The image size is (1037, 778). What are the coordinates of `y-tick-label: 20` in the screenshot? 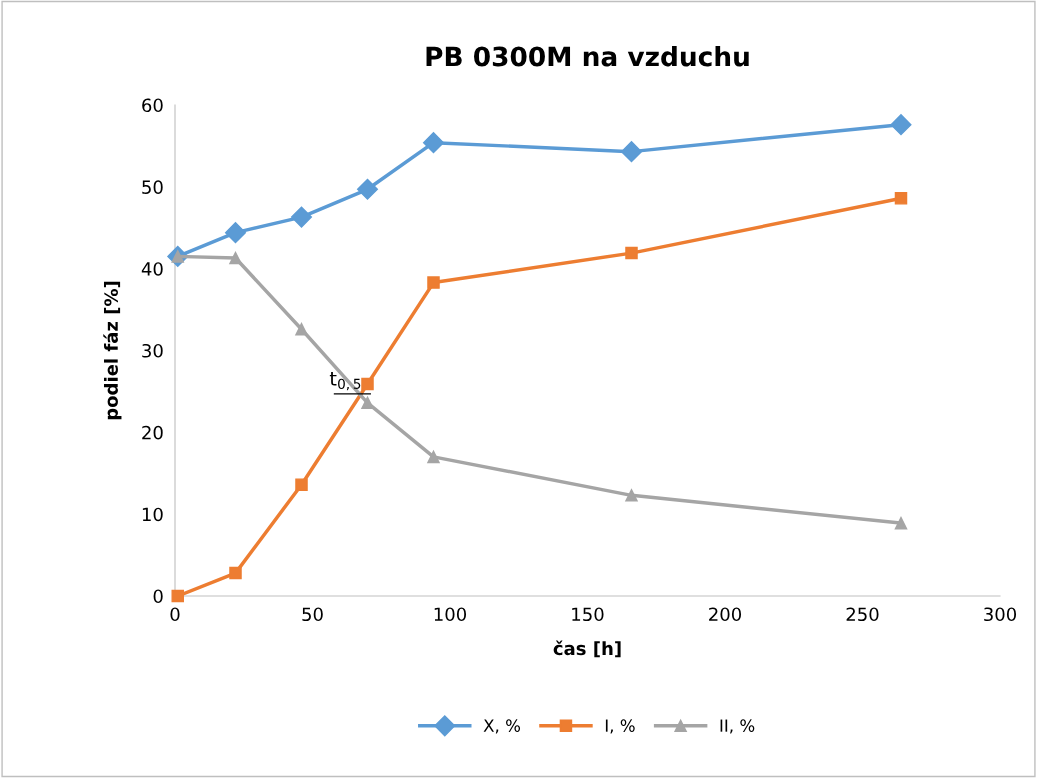 It's located at (152, 432).